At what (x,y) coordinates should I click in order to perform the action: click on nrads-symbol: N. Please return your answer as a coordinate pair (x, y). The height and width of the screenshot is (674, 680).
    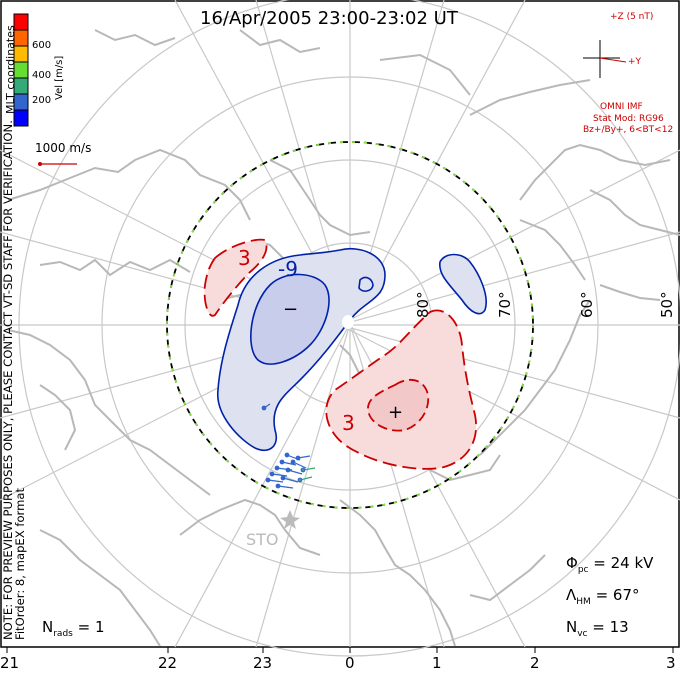
    Looking at the image, I should click on (48, 627).